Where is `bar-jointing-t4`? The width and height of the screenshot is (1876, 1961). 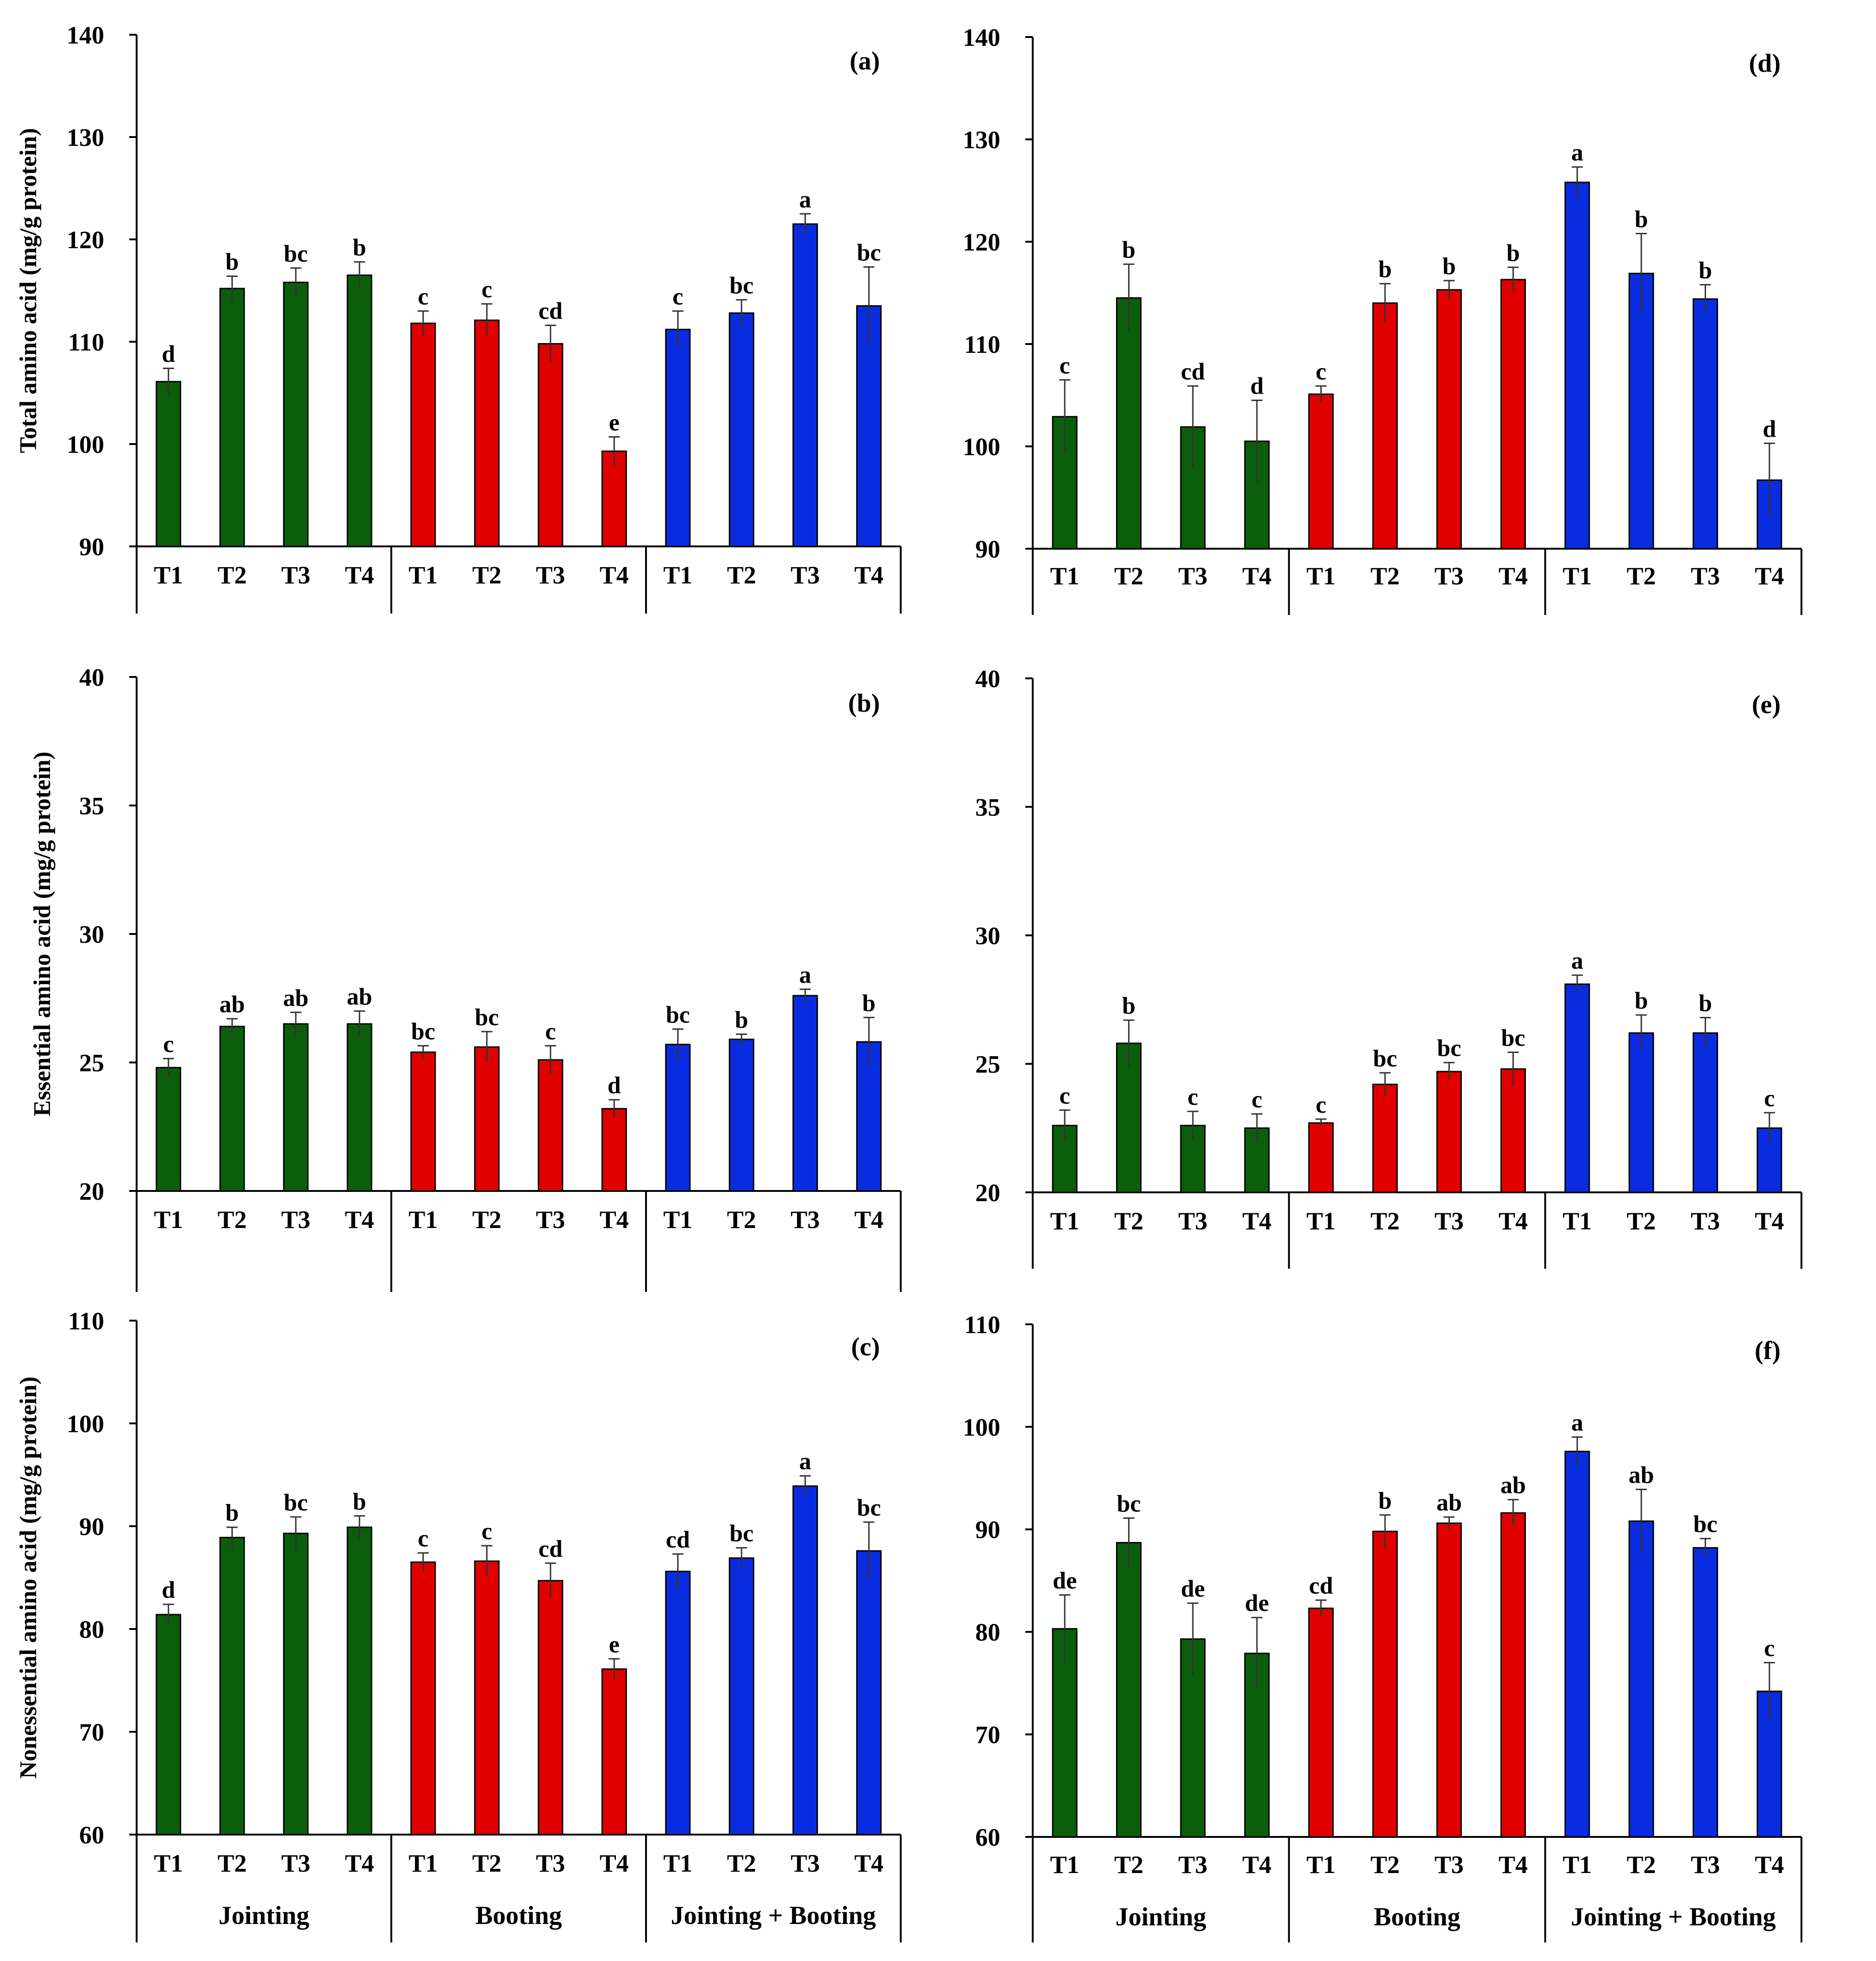 bar-jointing-t4 is located at coordinates (359, 1107).